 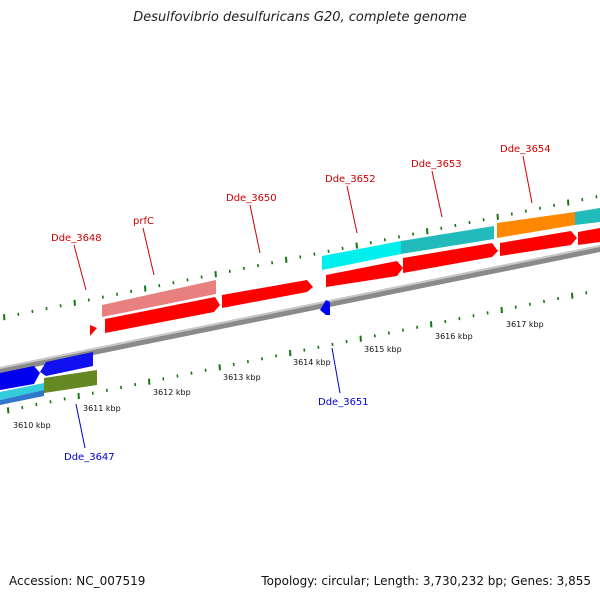 What do you see at coordinates (536, 225) in the screenshot?
I see `feature-orange` at bounding box center [536, 225].